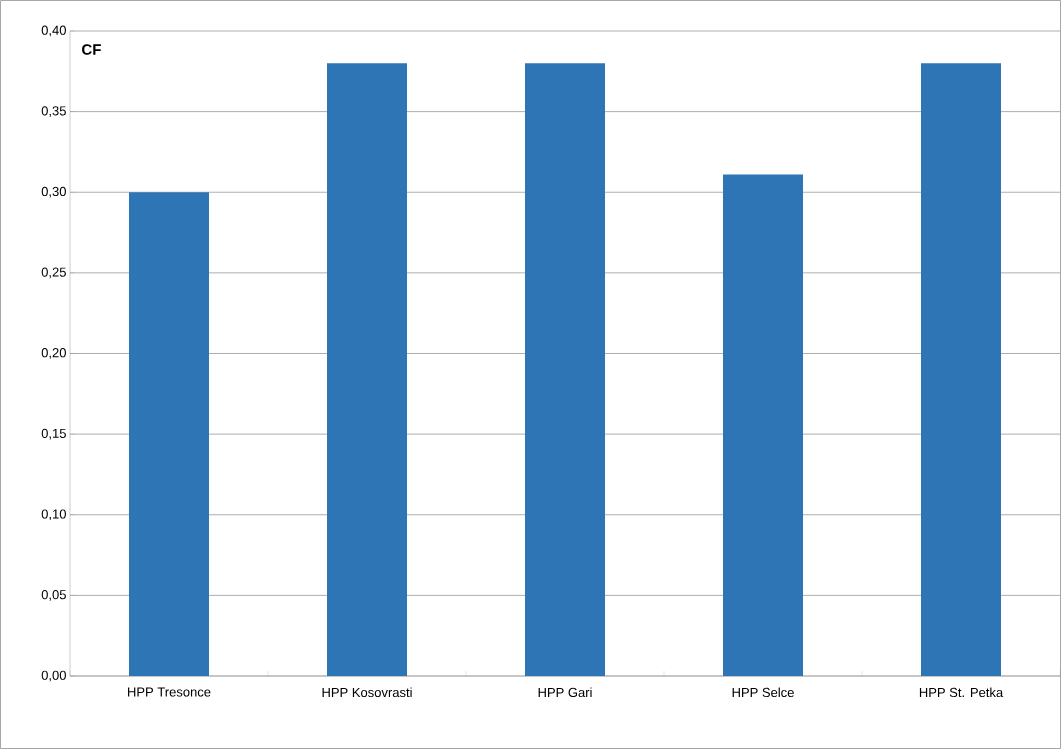 Image resolution: width=1061 pixels, height=749 pixels. What do you see at coordinates (565, 692) in the screenshot?
I see `x-tick-label: HPP Gari` at bounding box center [565, 692].